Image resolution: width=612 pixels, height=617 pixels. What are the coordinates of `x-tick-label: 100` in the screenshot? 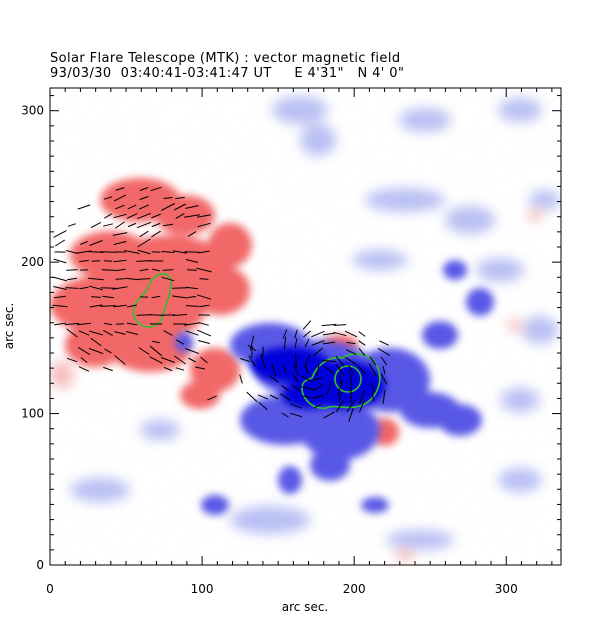 It's located at (202, 589).